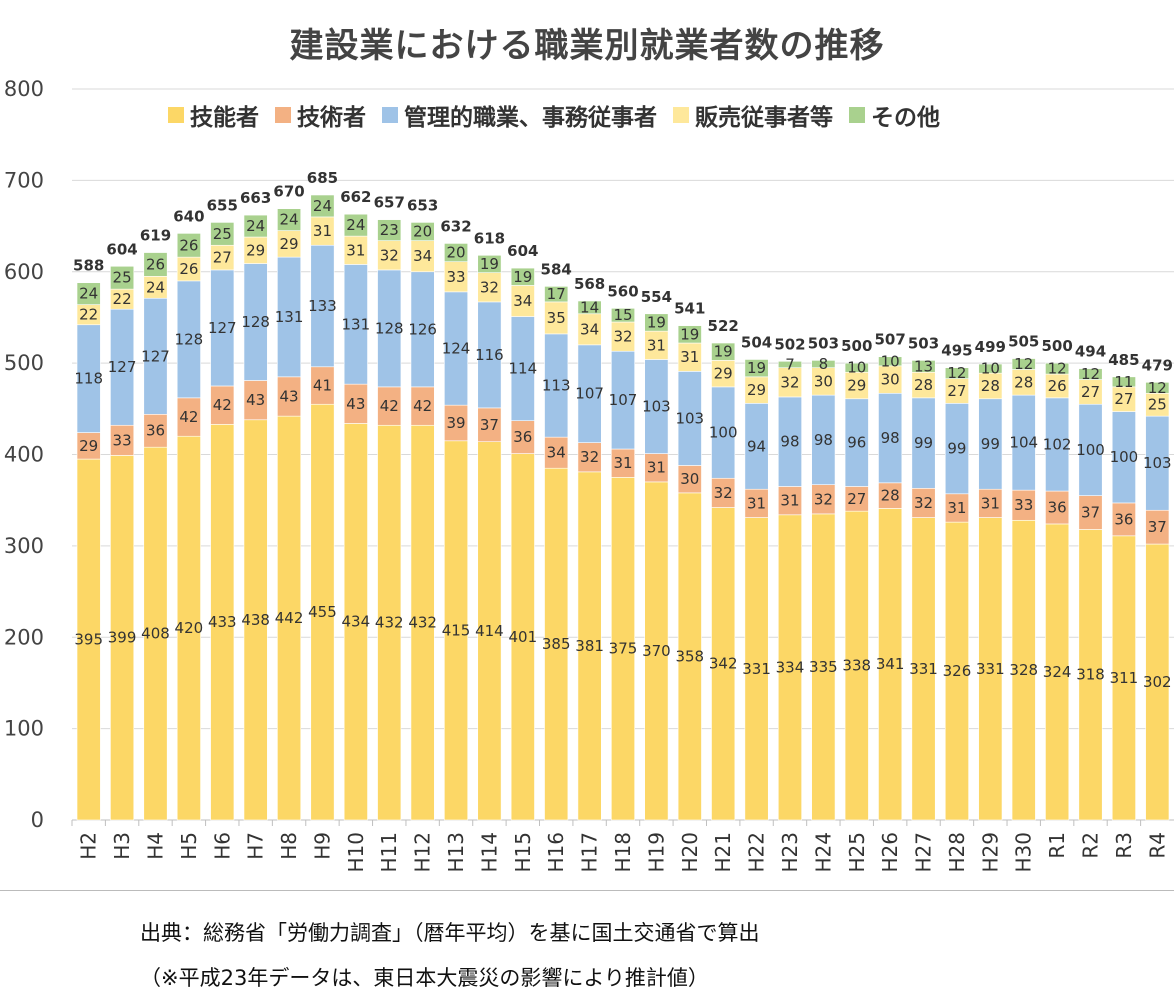  What do you see at coordinates (556, 644) in the screenshot?
I see `data-label: 385` at bounding box center [556, 644].